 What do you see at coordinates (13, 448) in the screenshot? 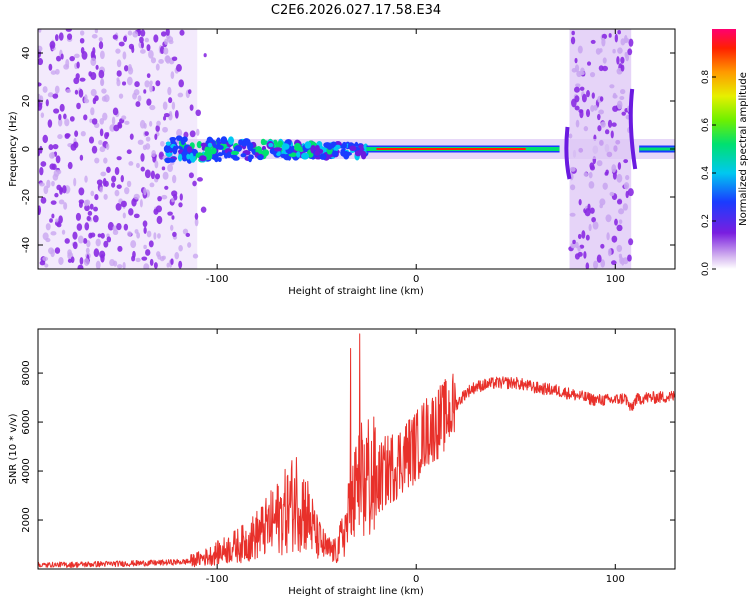
I see `snr-y-label: SNR (10 * v/v)` at bounding box center [13, 448].